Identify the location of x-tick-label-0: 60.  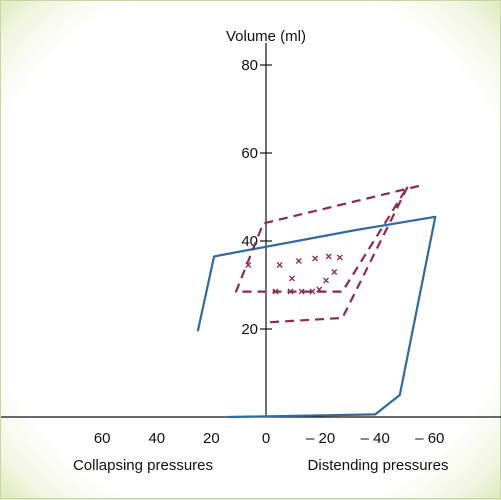
(102, 438).